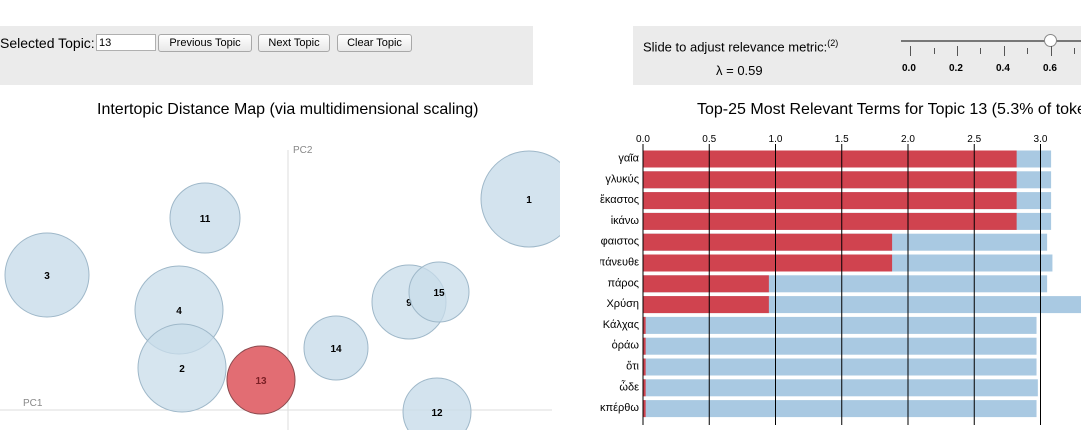  What do you see at coordinates (956, 68) in the screenshot?
I see `slider-tick-label: 0.2` at bounding box center [956, 68].